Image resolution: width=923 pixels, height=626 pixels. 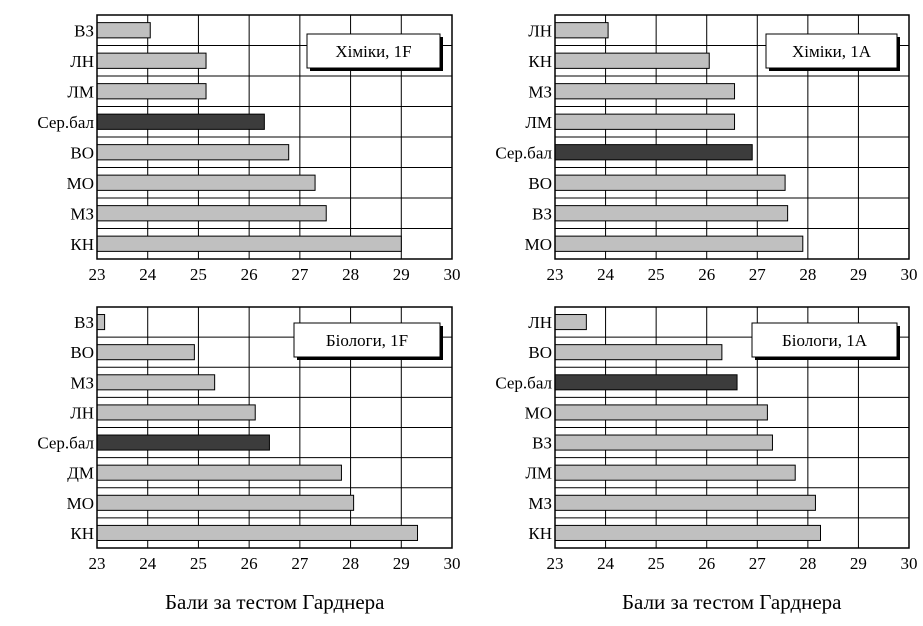 I want to click on x-axis-label-left: Бали за тестом Гарднера, so click(x=275, y=602).